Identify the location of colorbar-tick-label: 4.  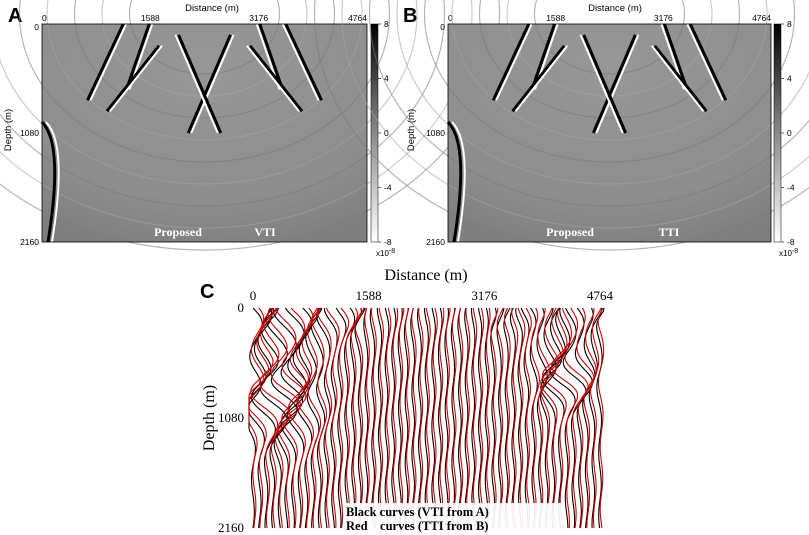
(386, 79).